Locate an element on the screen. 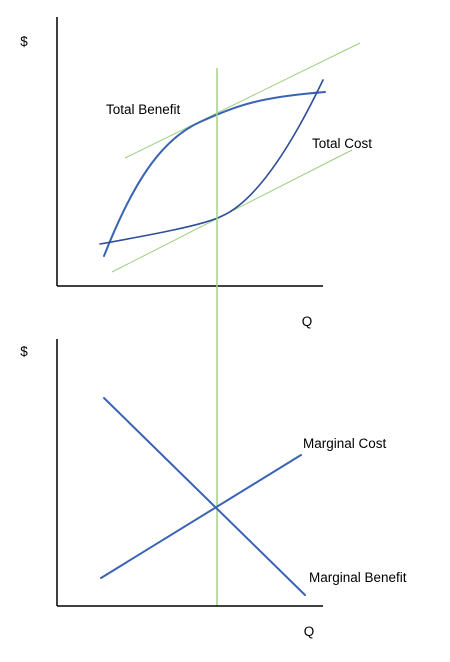  total-benefit-curve is located at coordinates (214, 174).